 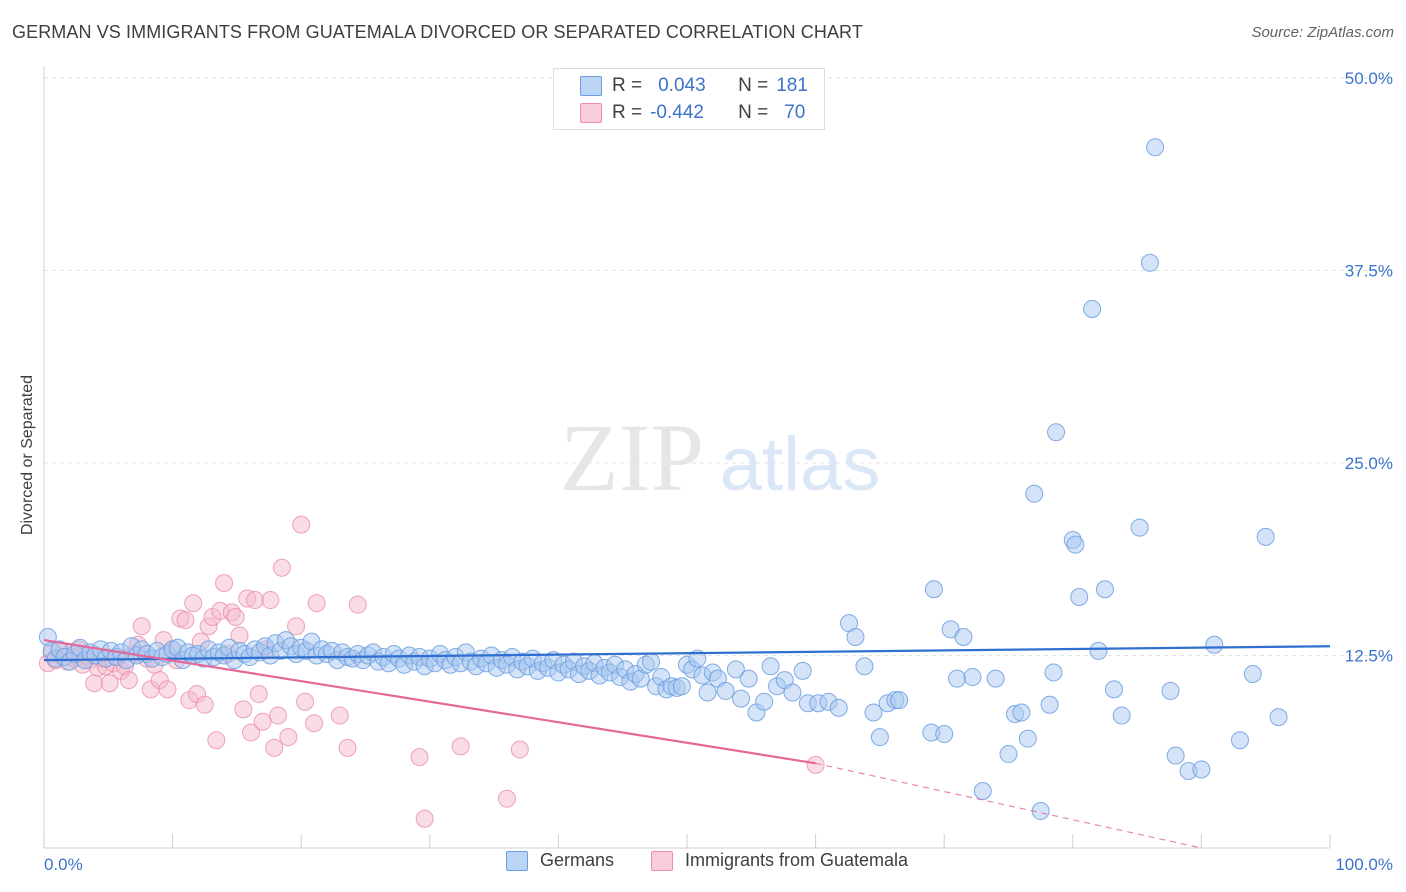 What do you see at coordinates (63, 864) in the screenshot?
I see `x-tick-label: 0.0%` at bounding box center [63, 864].